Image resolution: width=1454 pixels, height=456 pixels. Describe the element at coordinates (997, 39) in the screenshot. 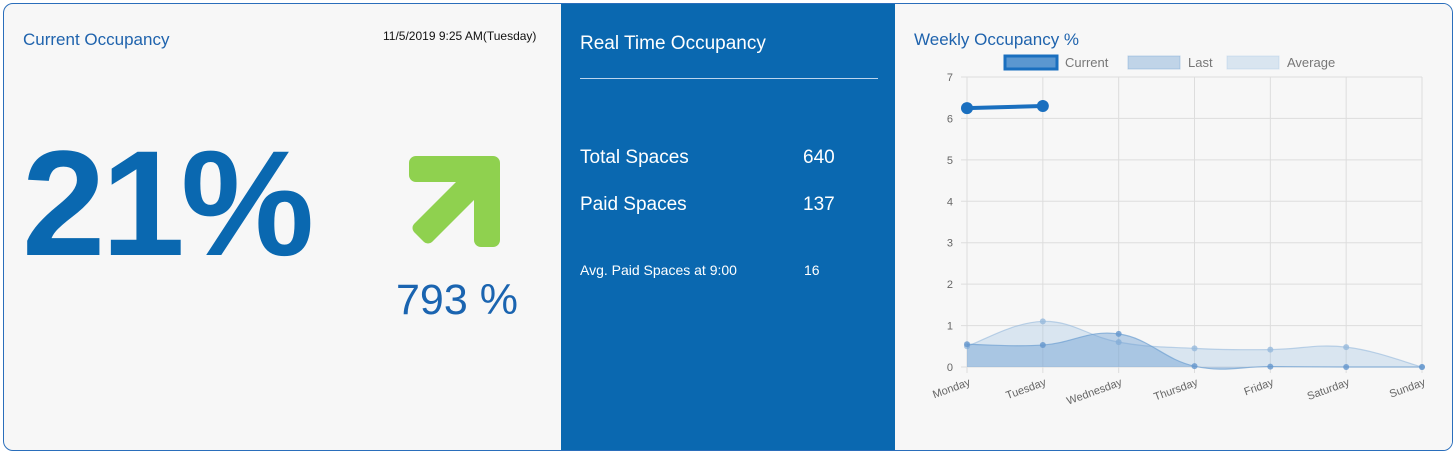

I see `weekly-occupancy-title: Weekly Occupancy %` at that location.